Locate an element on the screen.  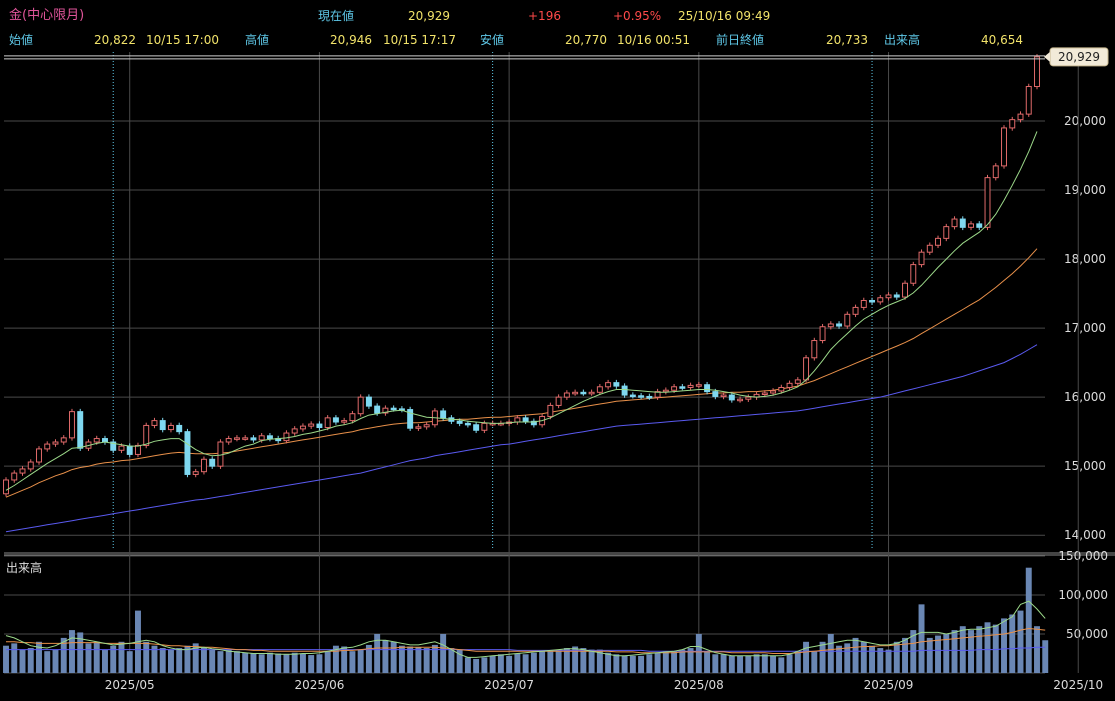
prev-close-label: 前日終値 is located at coordinates (740, 40).